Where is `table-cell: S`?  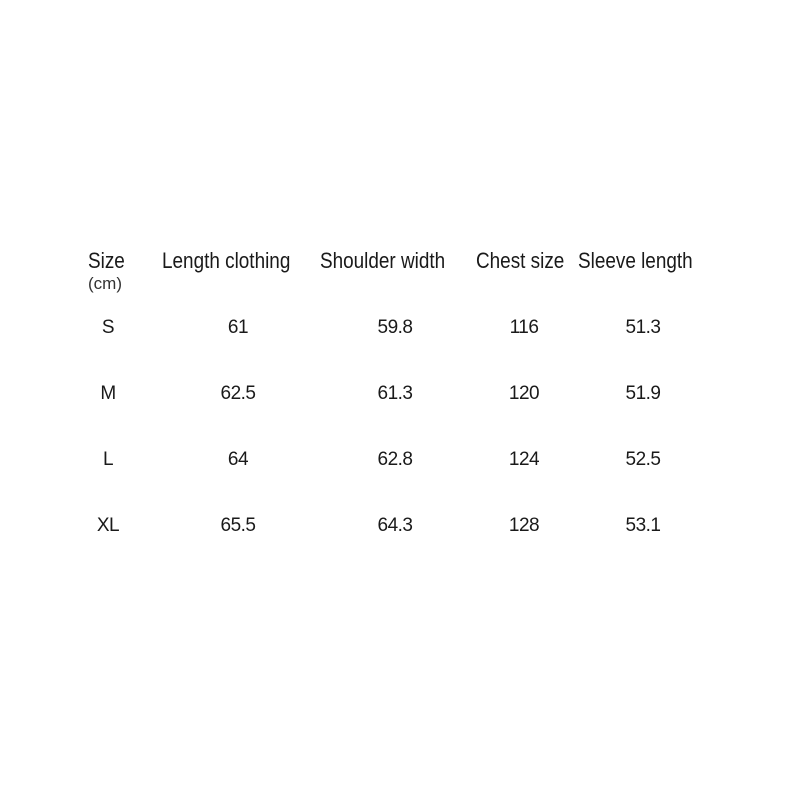 table-cell: S is located at coordinates (108, 327).